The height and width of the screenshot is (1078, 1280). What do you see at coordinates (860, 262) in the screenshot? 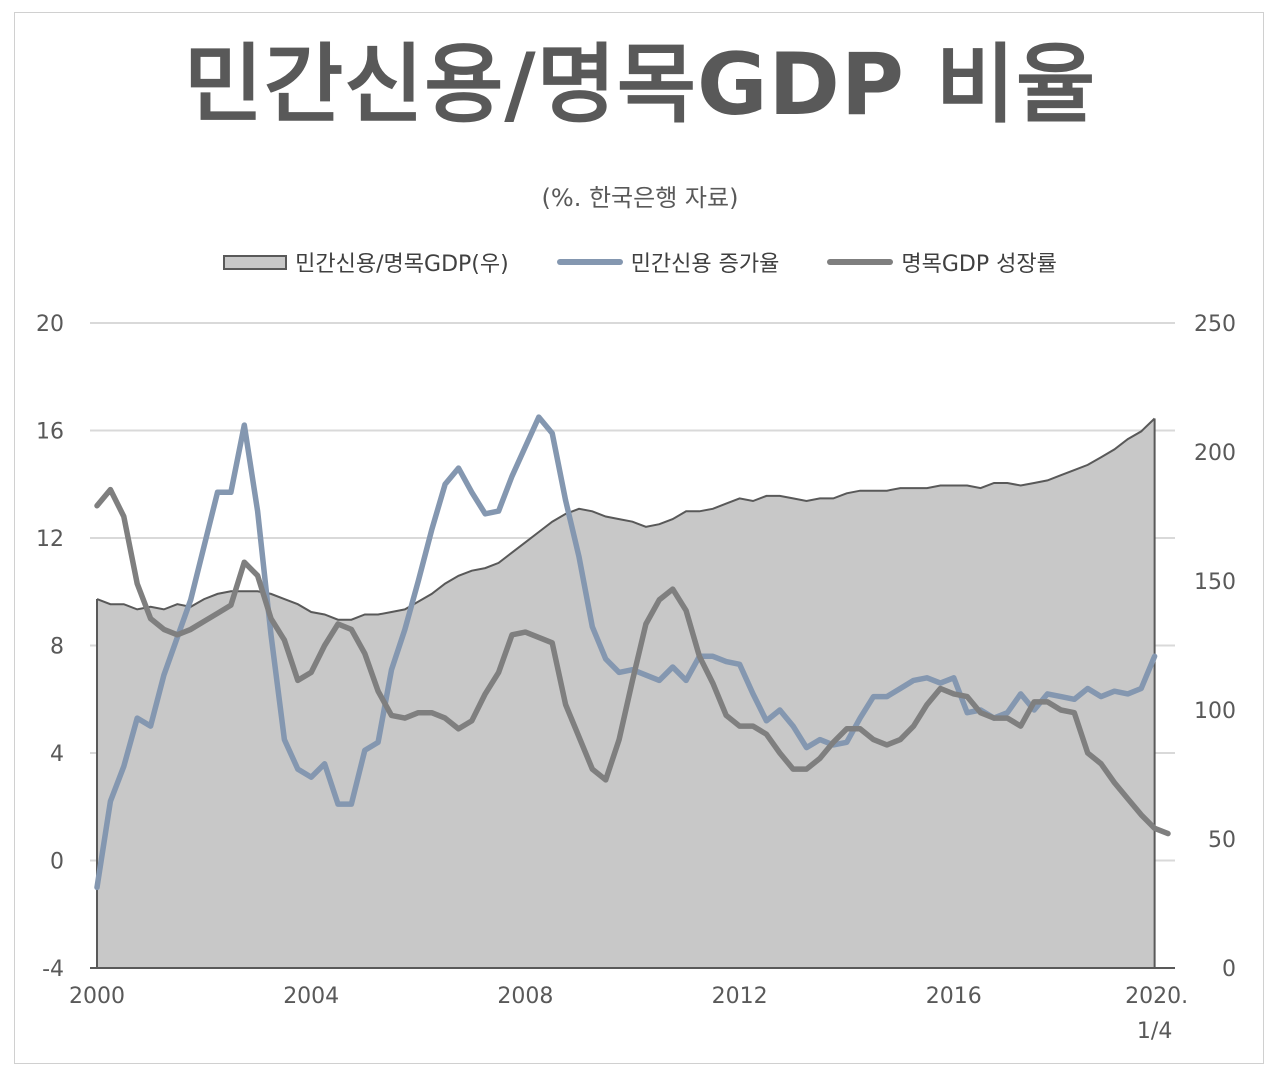
I see `legend-swatch-gdp-growth` at bounding box center [860, 262].